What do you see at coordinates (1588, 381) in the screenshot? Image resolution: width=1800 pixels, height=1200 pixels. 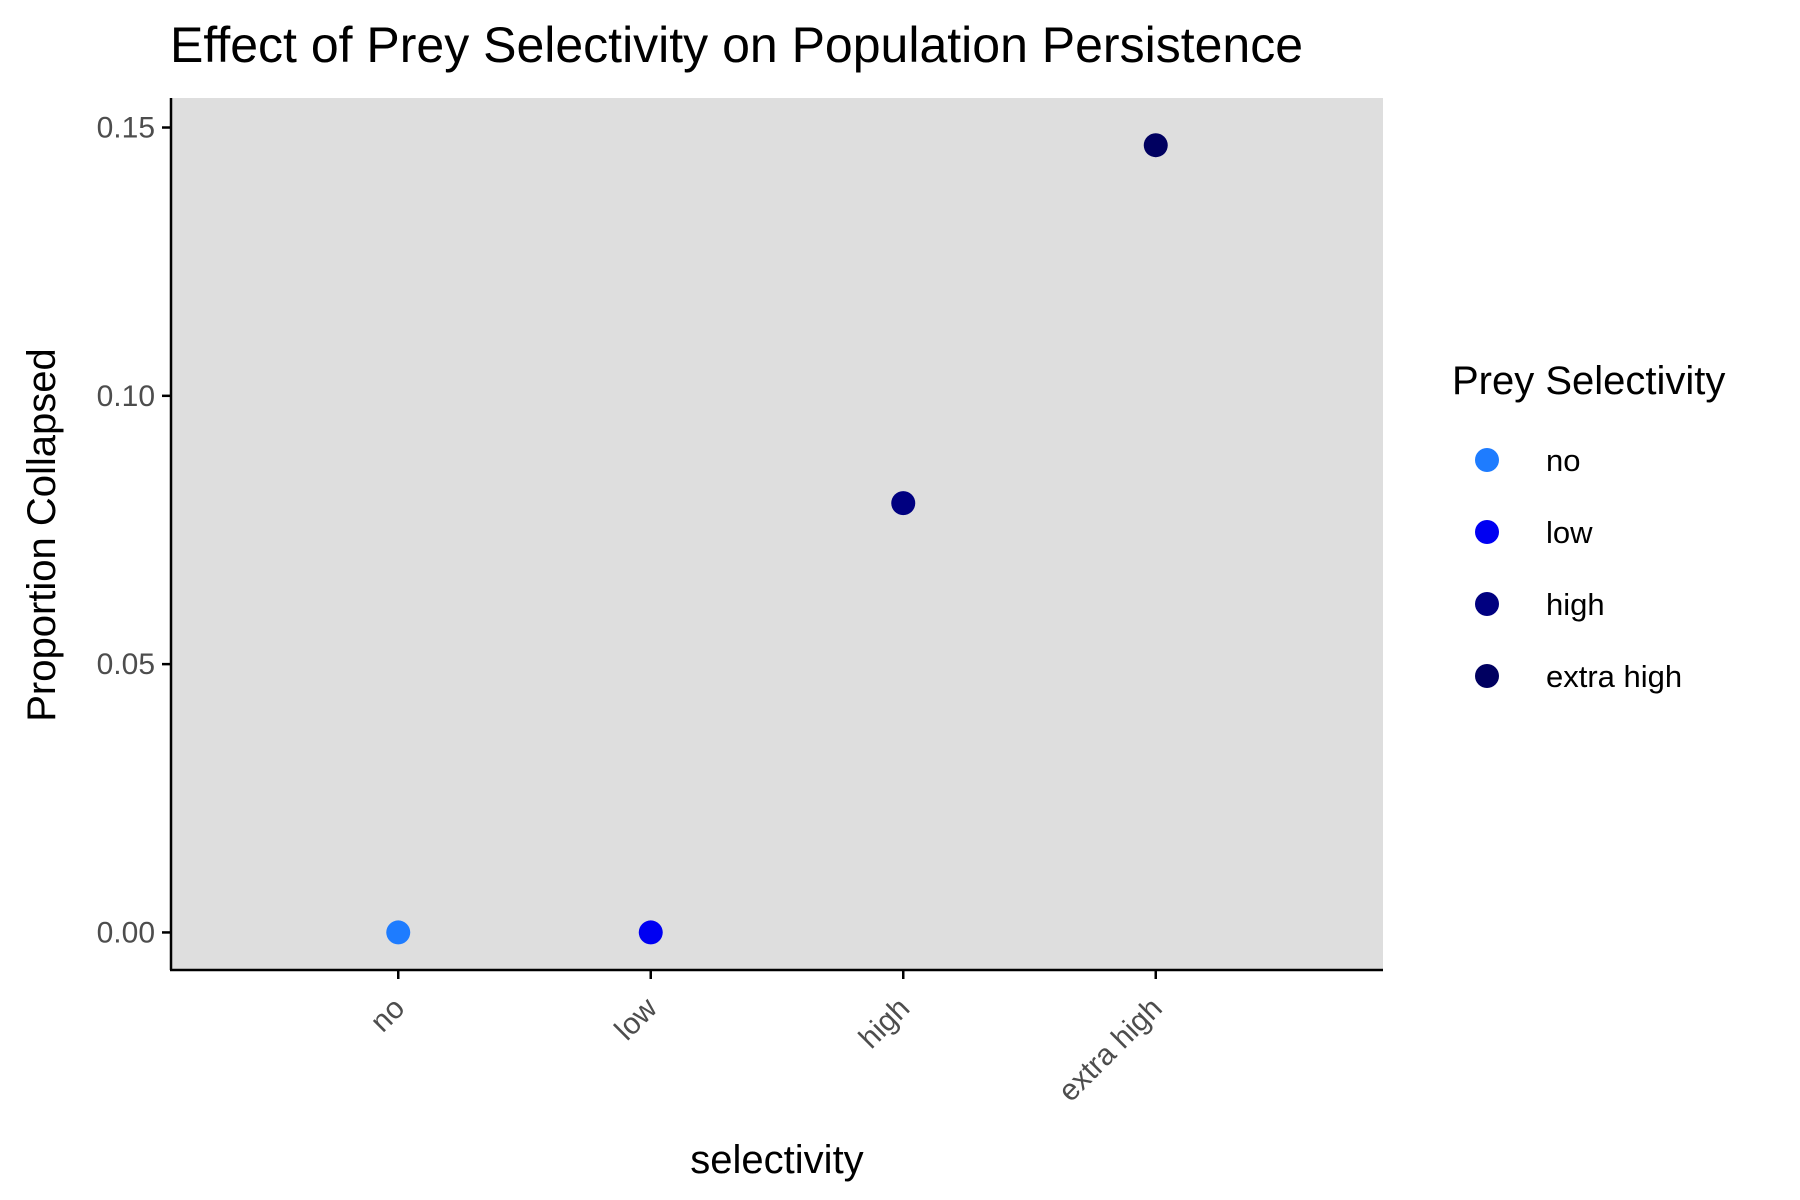 I see `legend-title: Prey Selectivity` at bounding box center [1588, 381].